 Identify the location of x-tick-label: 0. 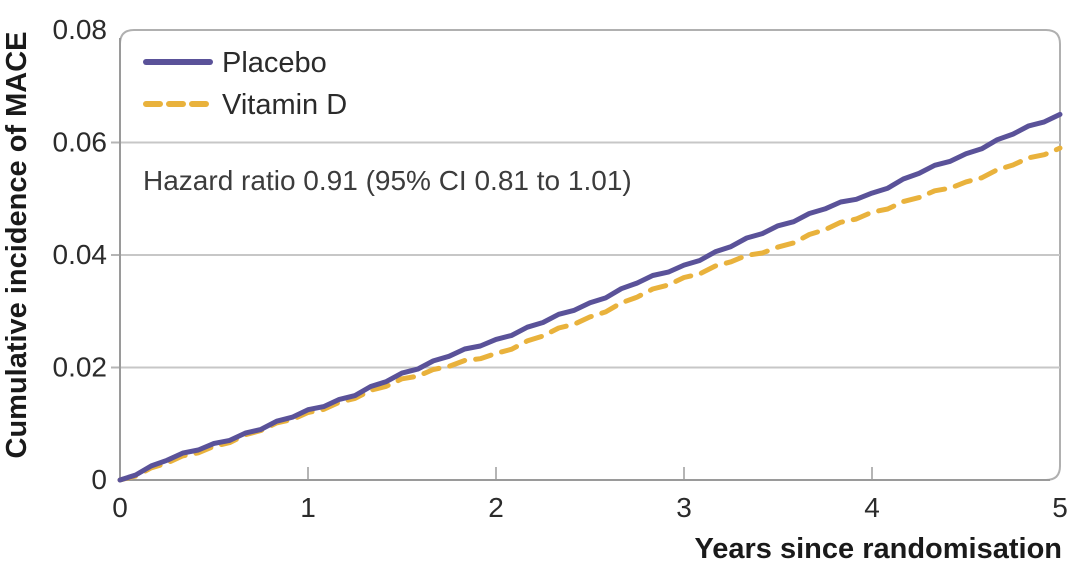
(120, 507).